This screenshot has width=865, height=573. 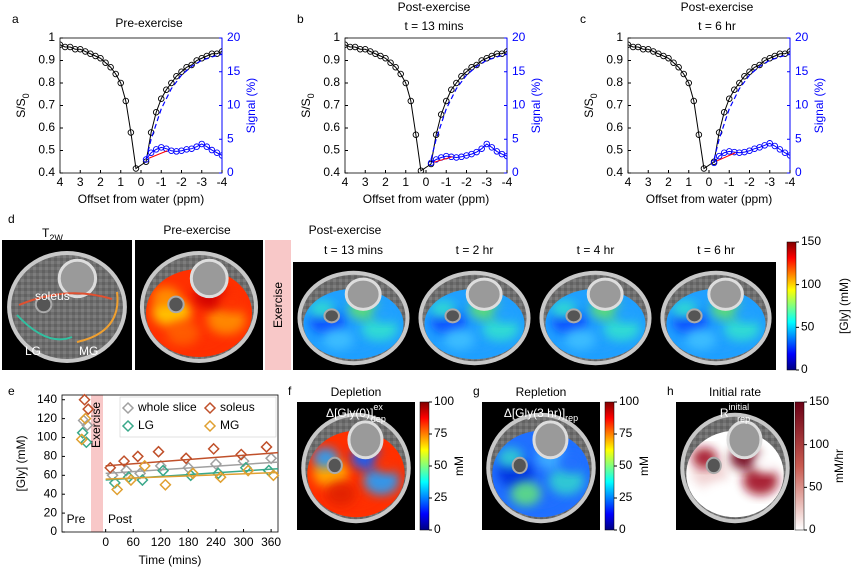 I want to click on plot-frame, so click(x=170, y=463).